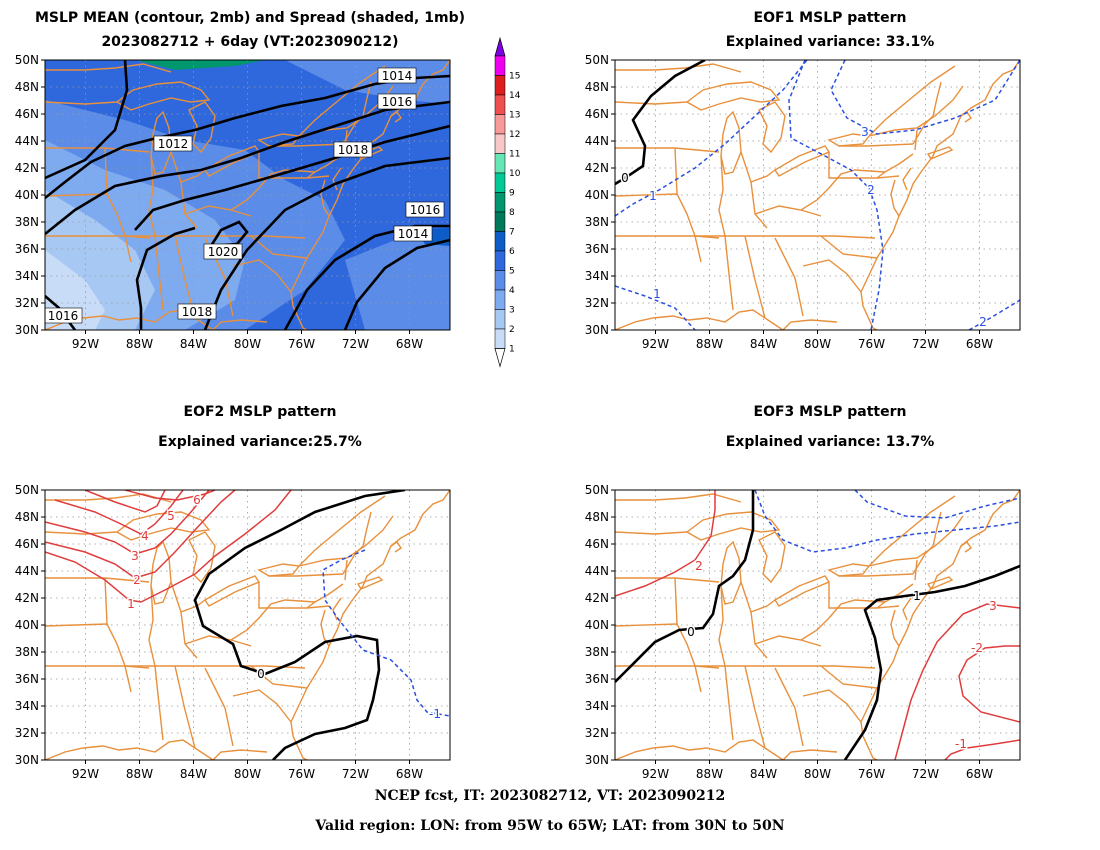  I want to click on colorbar-label: 14, so click(515, 96).